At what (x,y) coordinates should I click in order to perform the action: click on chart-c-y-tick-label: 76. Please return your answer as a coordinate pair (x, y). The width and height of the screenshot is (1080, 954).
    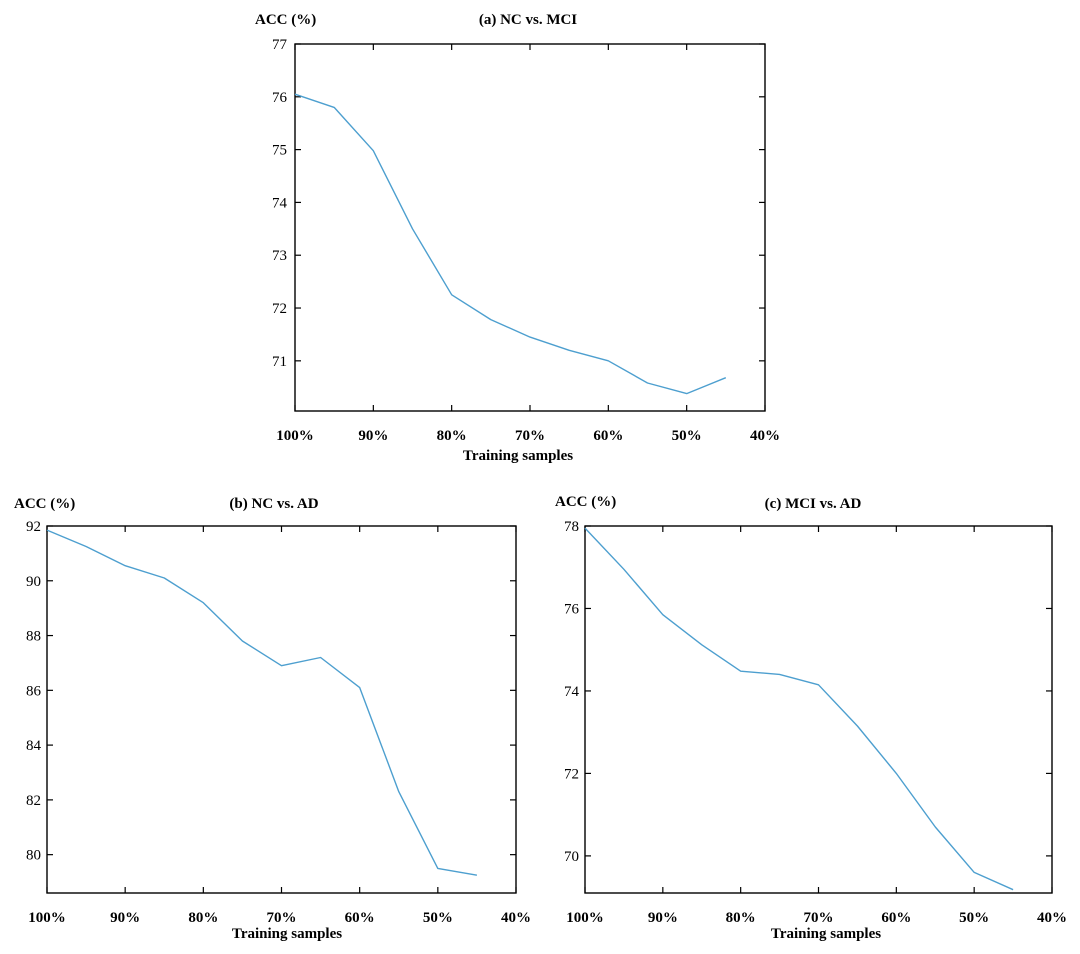
    Looking at the image, I should click on (572, 609).